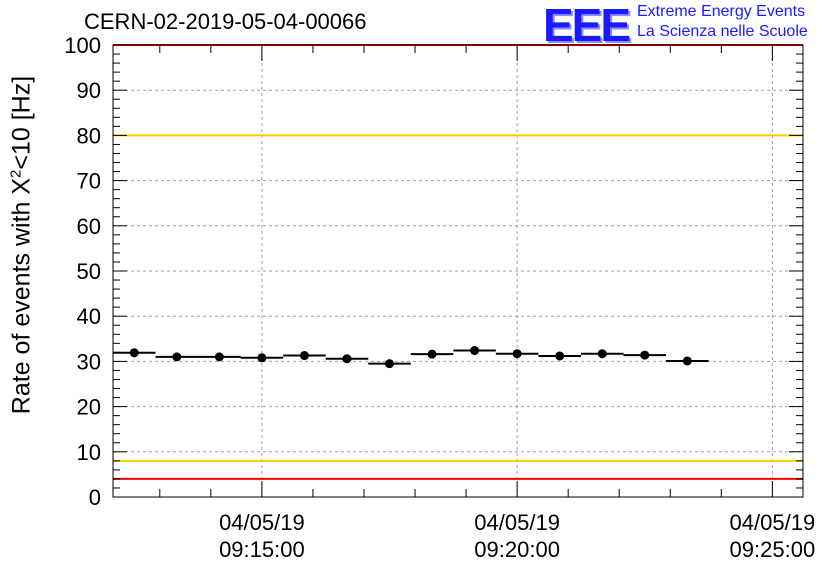 The image size is (836, 572). I want to click on x-tick-label-time: 09:20:00, so click(517, 549).